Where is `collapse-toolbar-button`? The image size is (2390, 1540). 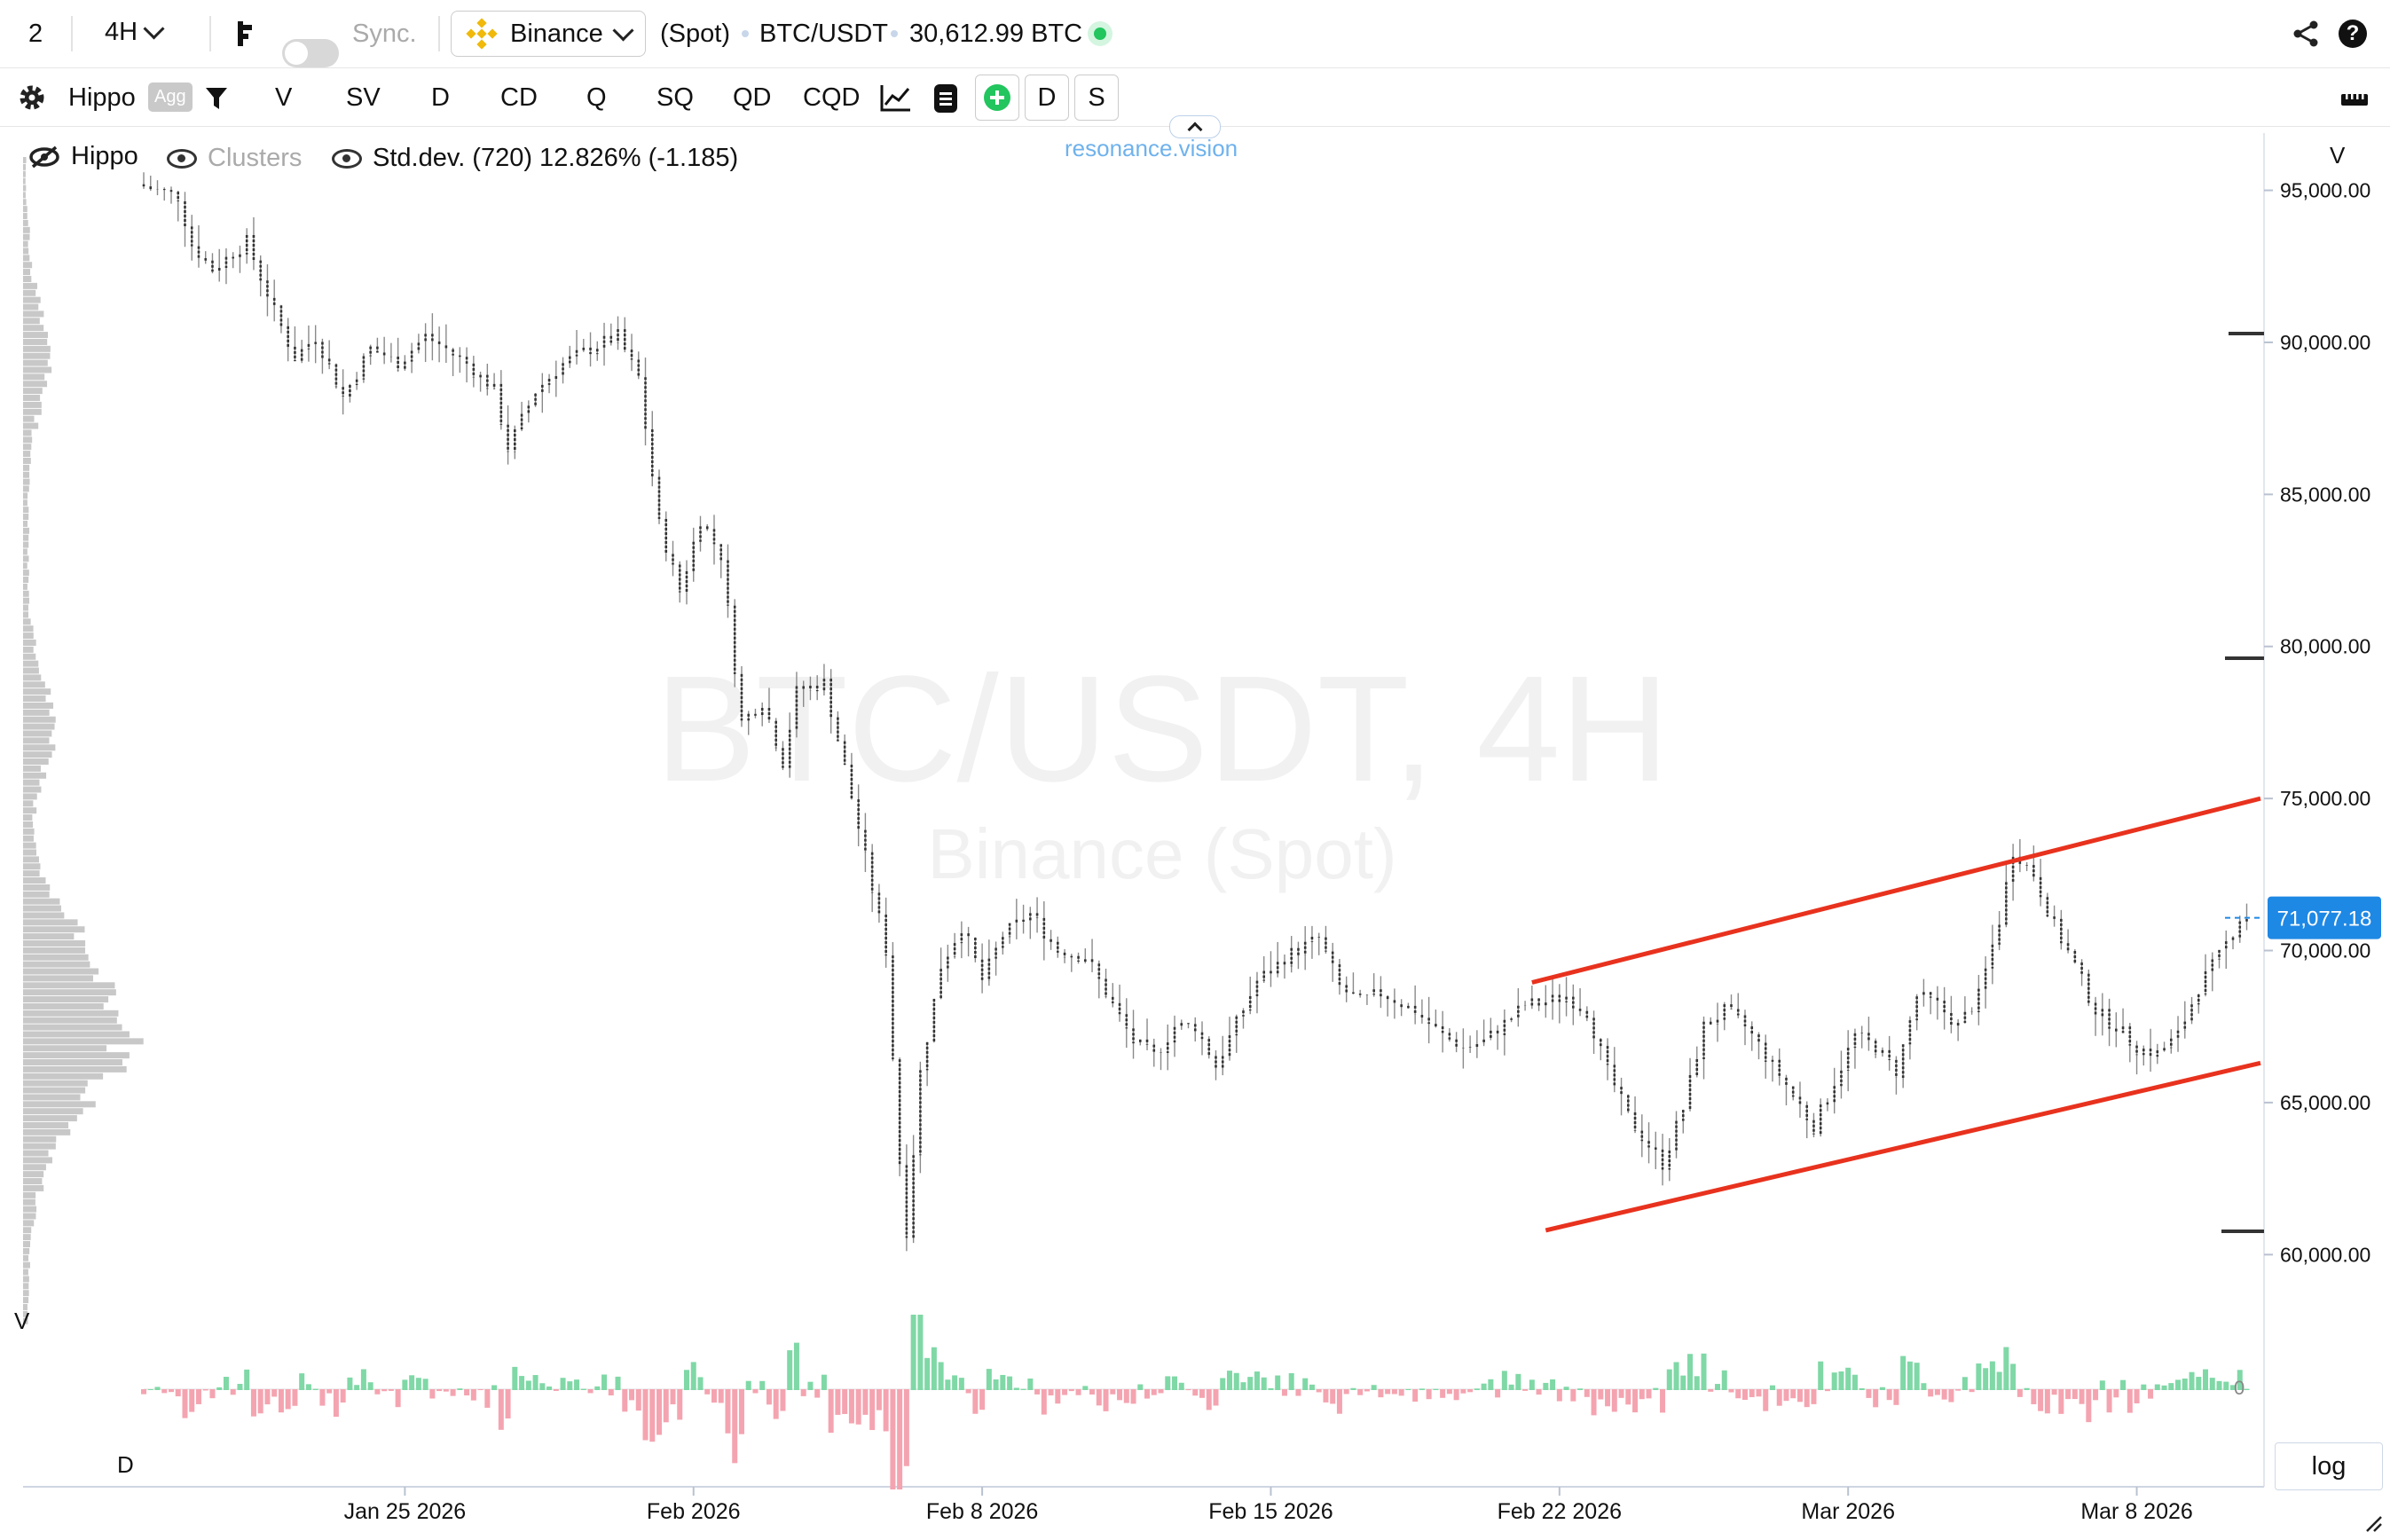
collapse-toolbar-button is located at coordinates (1195, 126).